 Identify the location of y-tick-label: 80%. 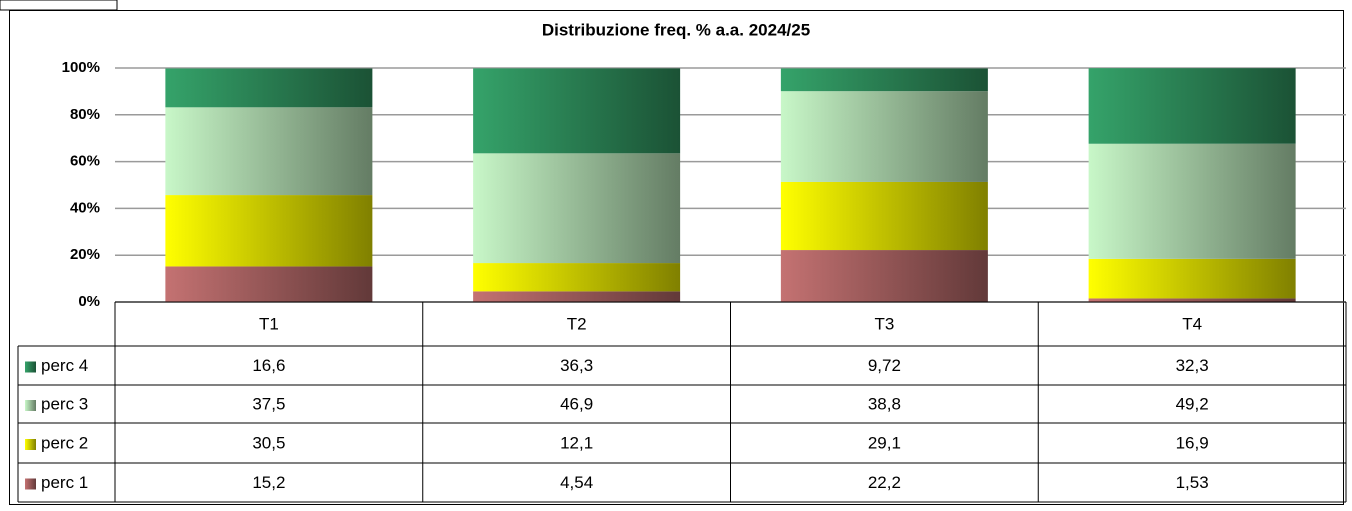
(85, 114).